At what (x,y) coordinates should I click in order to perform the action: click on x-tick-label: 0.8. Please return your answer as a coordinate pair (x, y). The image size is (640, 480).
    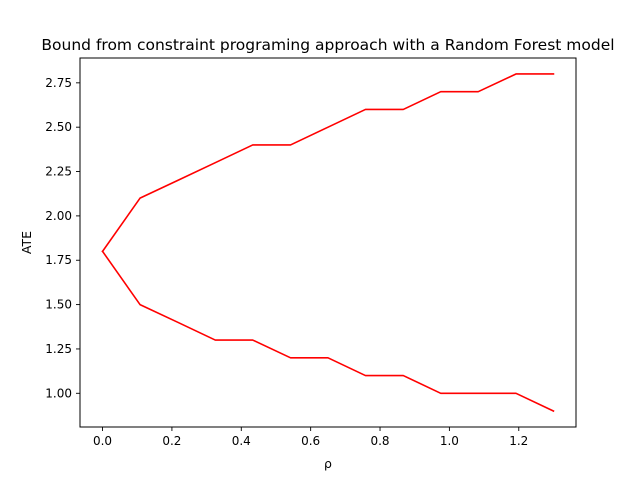
    Looking at the image, I should click on (379, 441).